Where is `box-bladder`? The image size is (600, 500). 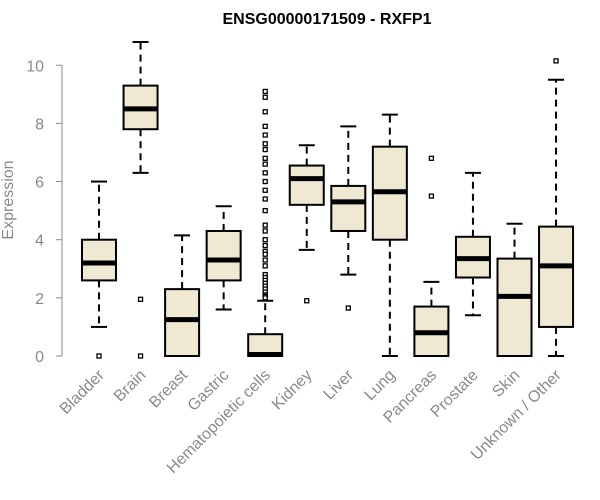 box-bladder is located at coordinates (99, 269).